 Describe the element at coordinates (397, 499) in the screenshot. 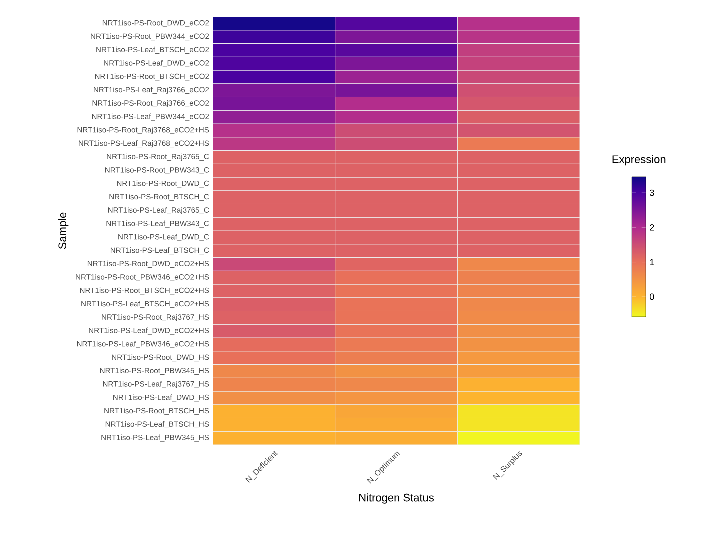

I see `x-axis-title: Nitrogen Status` at that location.